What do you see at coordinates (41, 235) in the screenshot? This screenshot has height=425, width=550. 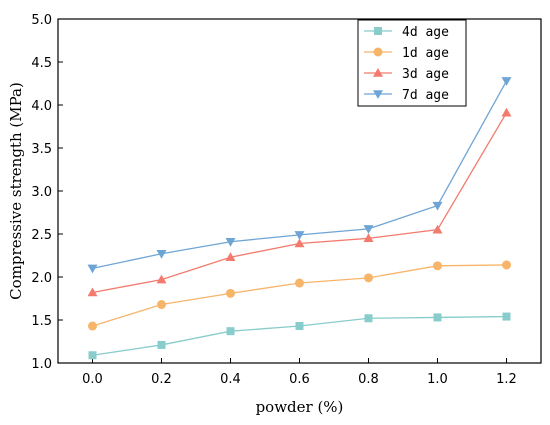 I see `y-tick-label: 2.5` at bounding box center [41, 235].